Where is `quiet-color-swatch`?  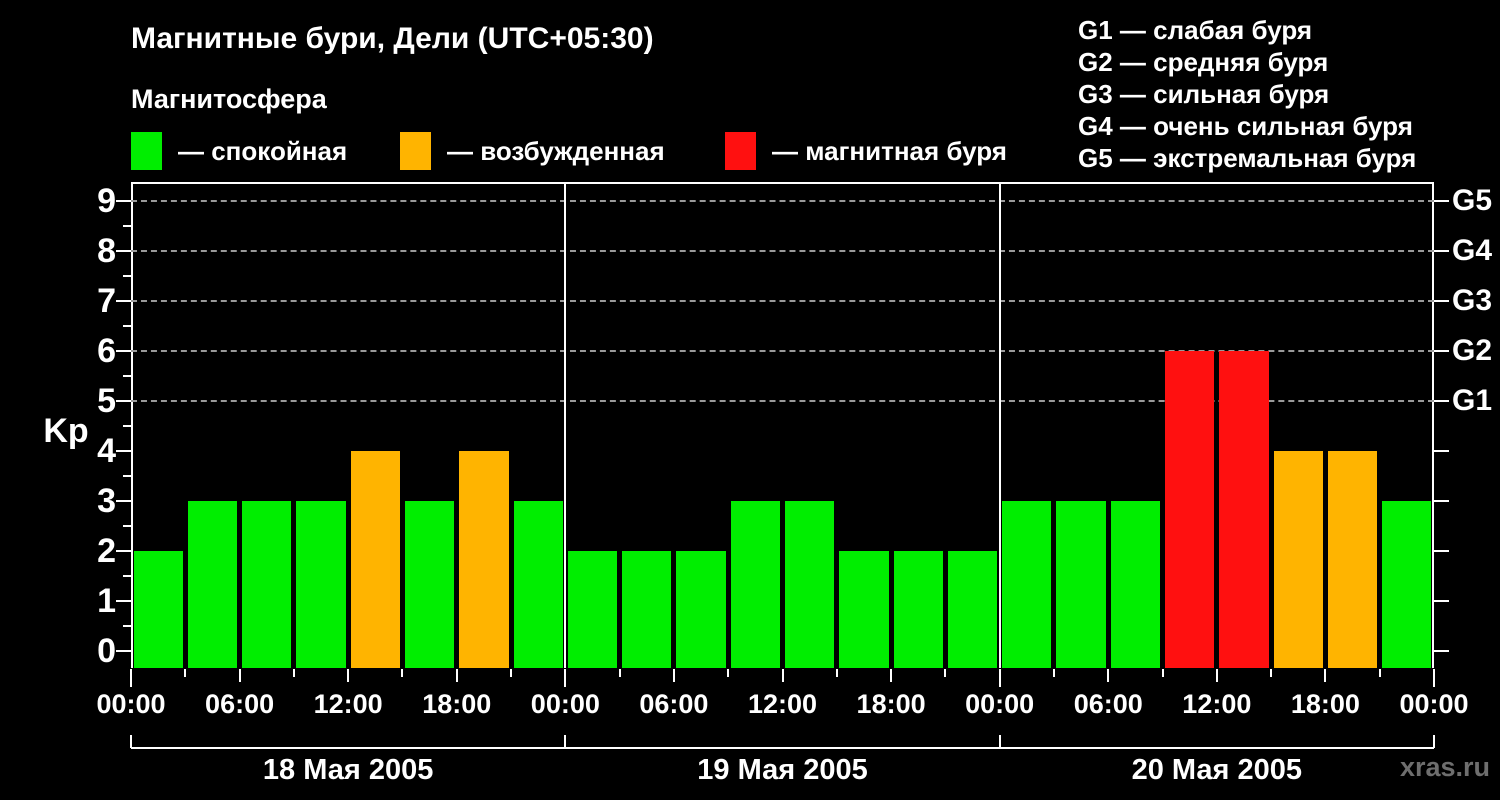 quiet-color-swatch is located at coordinates (146, 151).